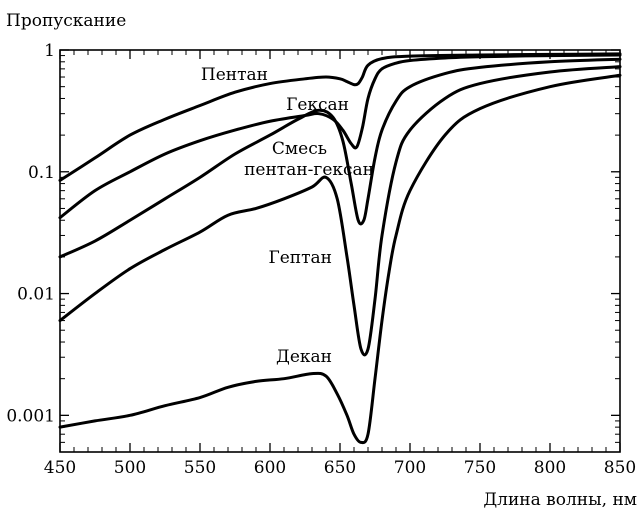 This screenshot has width=641, height=510. Describe the element at coordinates (480, 468) in the screenshot. I see `x-tick-label: 750` at that location.